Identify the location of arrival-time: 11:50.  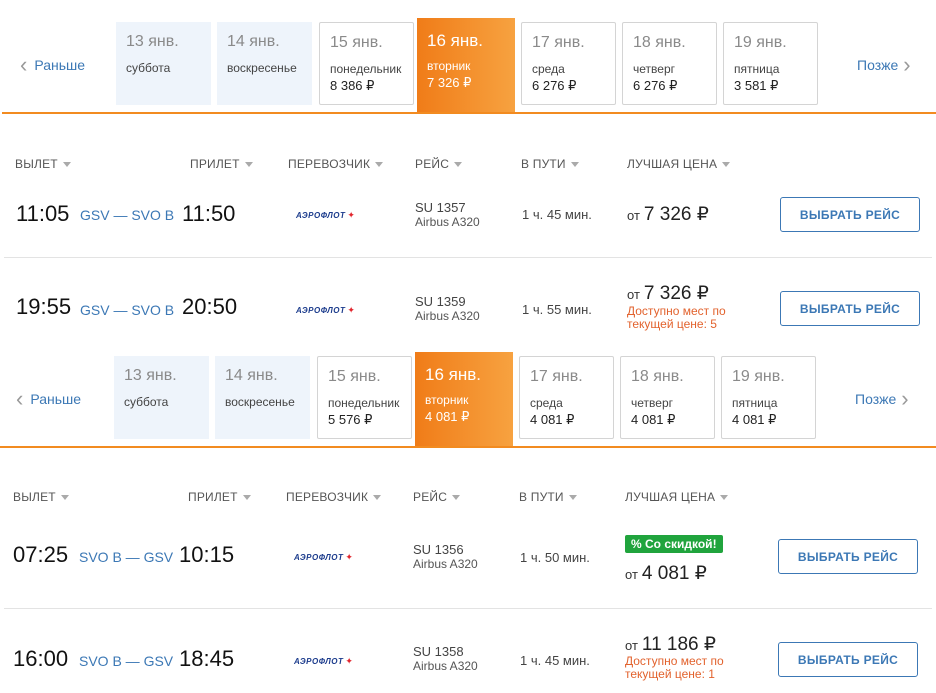
(209, 213).